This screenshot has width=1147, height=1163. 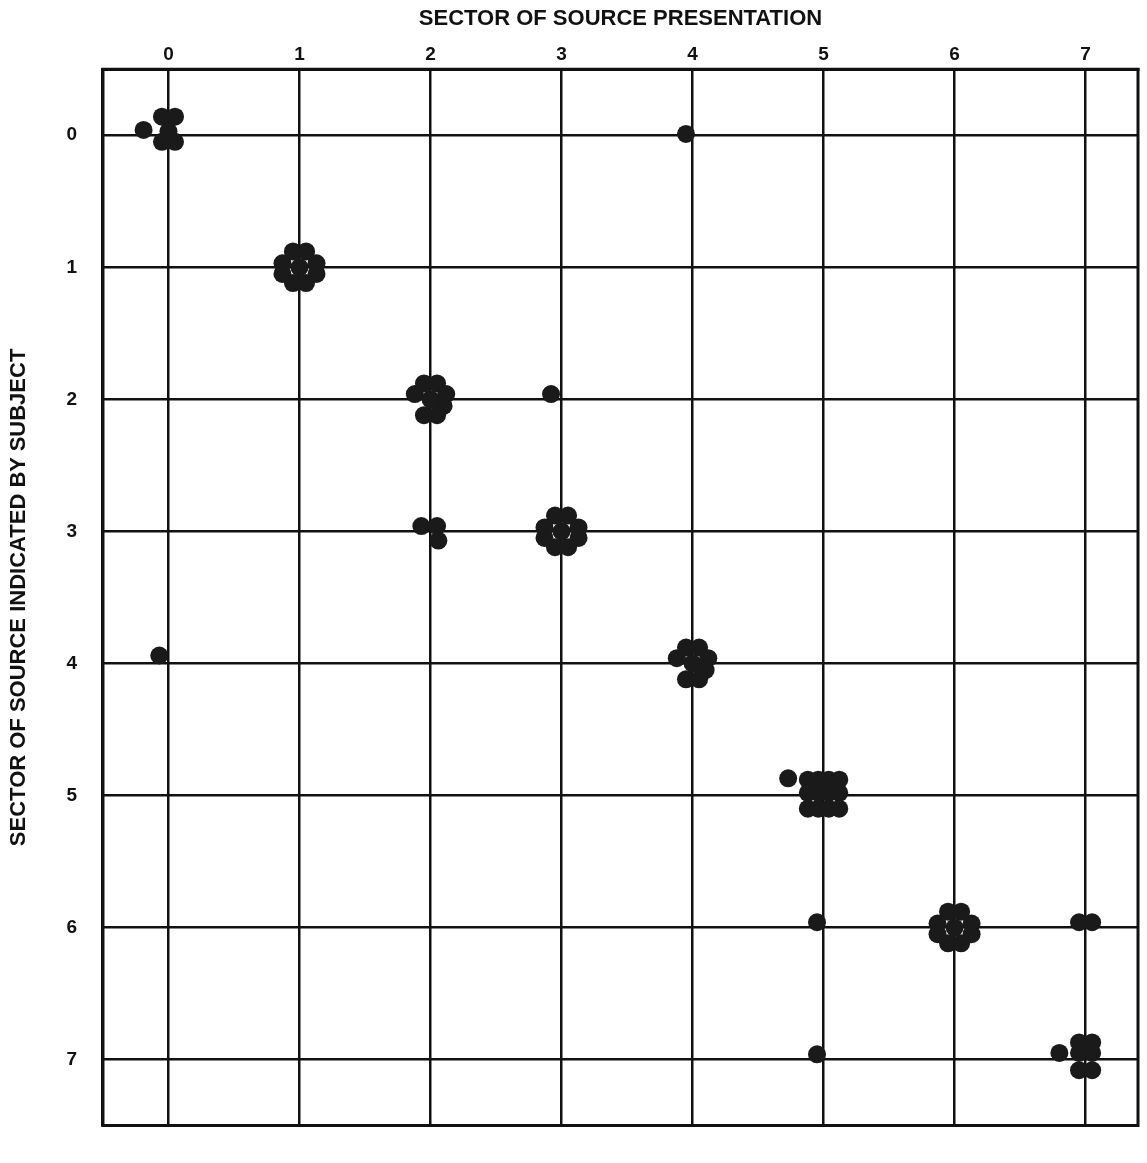 I want to click on x-axis-title: SECTOR OF SOURCE PRESENTATION, so click(x=620, y=18).